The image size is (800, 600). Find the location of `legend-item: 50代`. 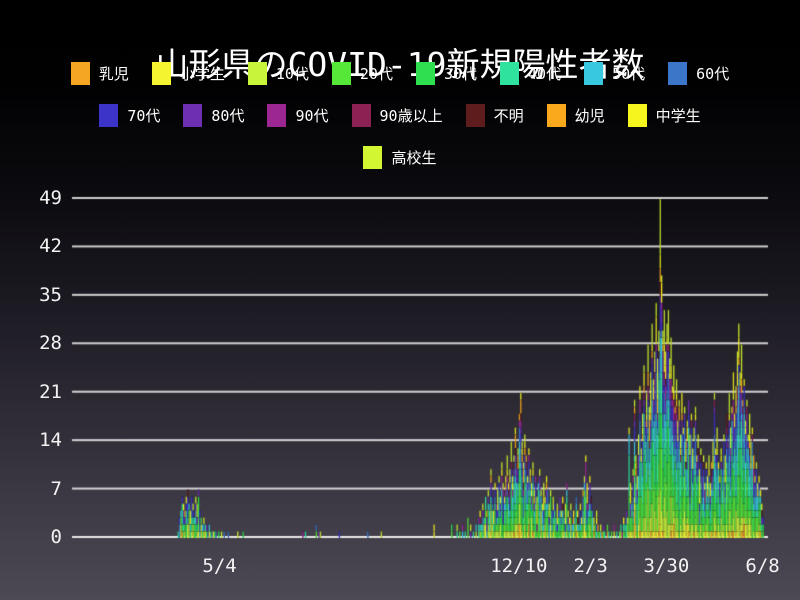

legend-item: 50代 is located at coordinates (615, 73).